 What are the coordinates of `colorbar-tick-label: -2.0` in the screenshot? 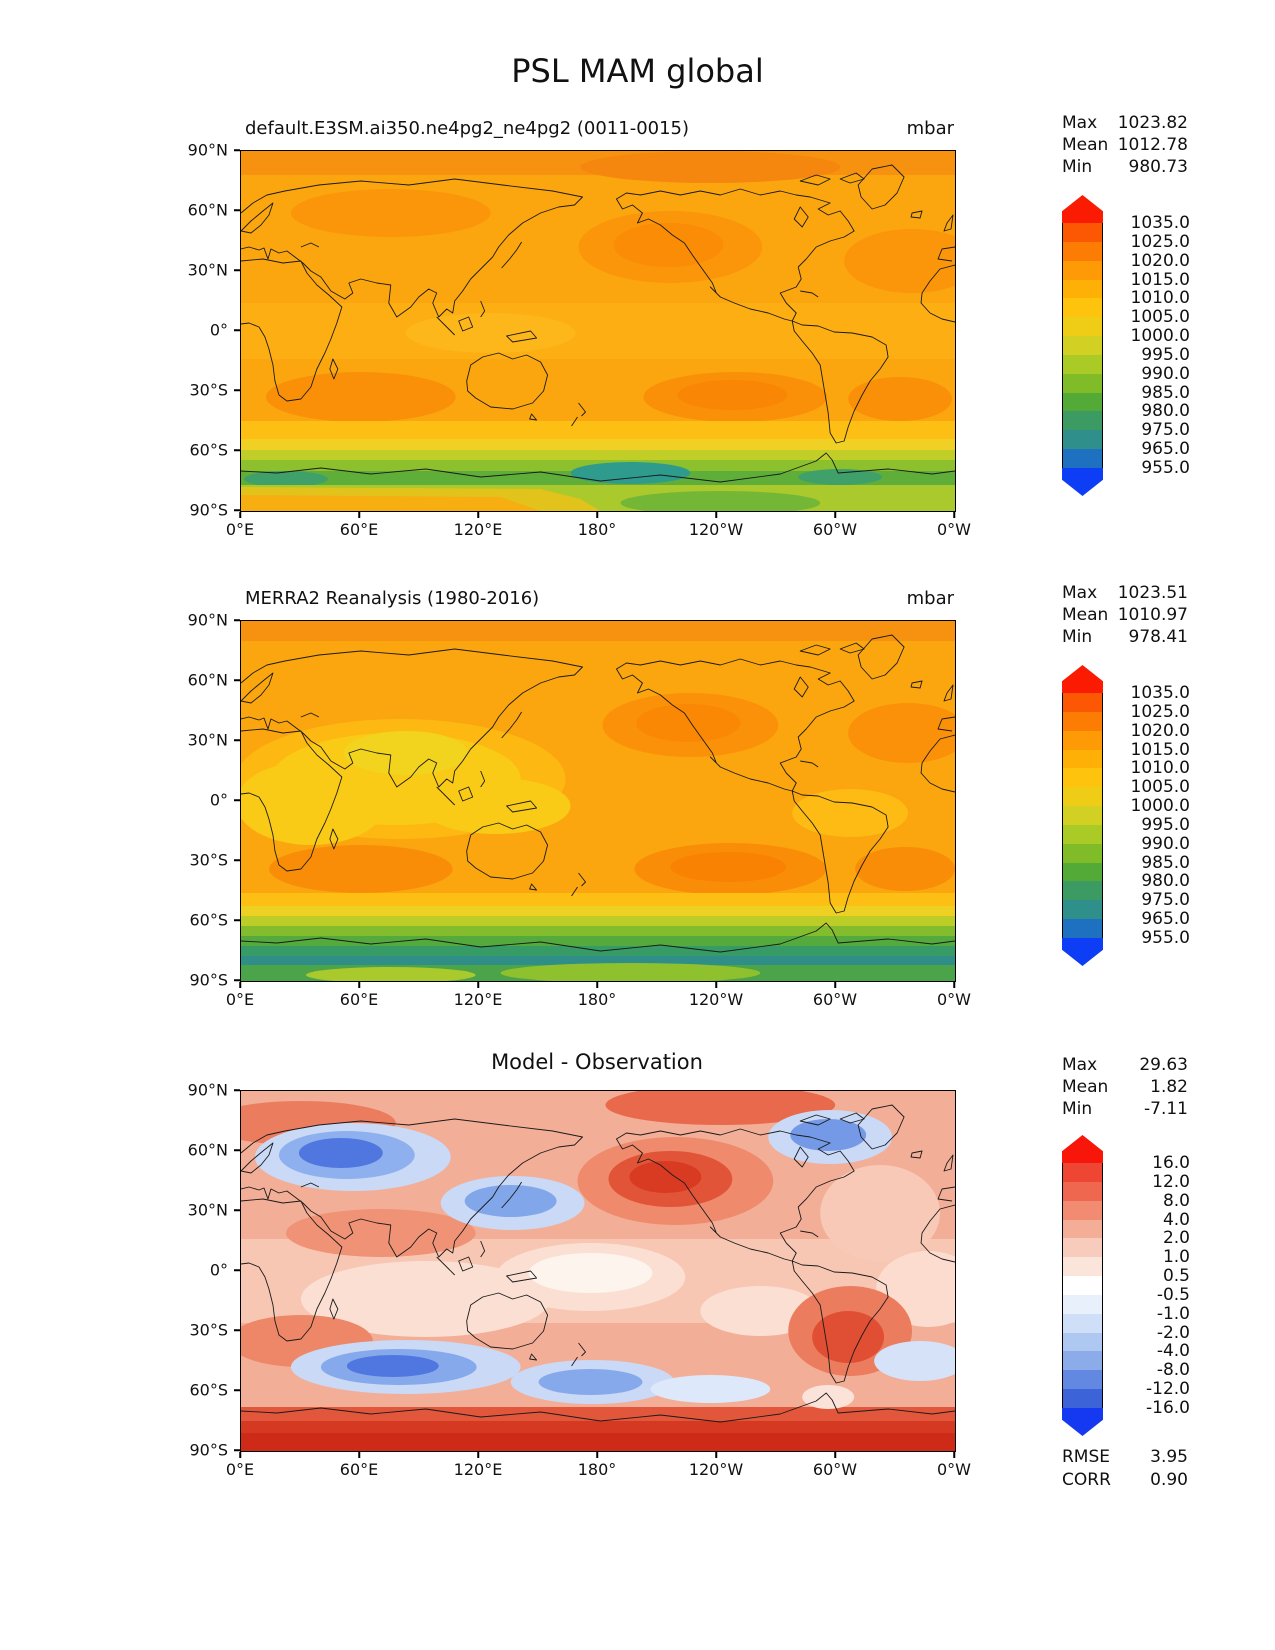 It's located at (1173, 1332).